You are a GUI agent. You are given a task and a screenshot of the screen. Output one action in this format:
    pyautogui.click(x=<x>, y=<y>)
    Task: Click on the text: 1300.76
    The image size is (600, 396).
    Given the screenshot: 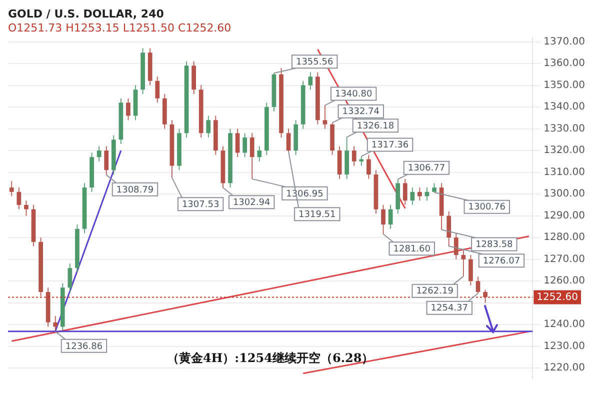 What is the action you would take?
    pyautogui.click(x=487, y=207)
    